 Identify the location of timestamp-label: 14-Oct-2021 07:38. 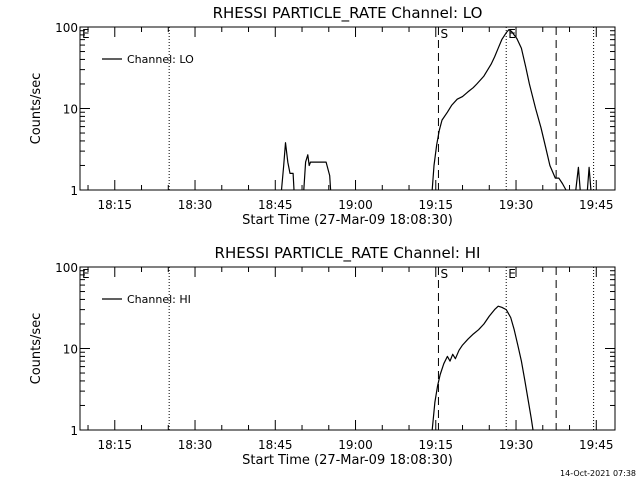
(598, 473).